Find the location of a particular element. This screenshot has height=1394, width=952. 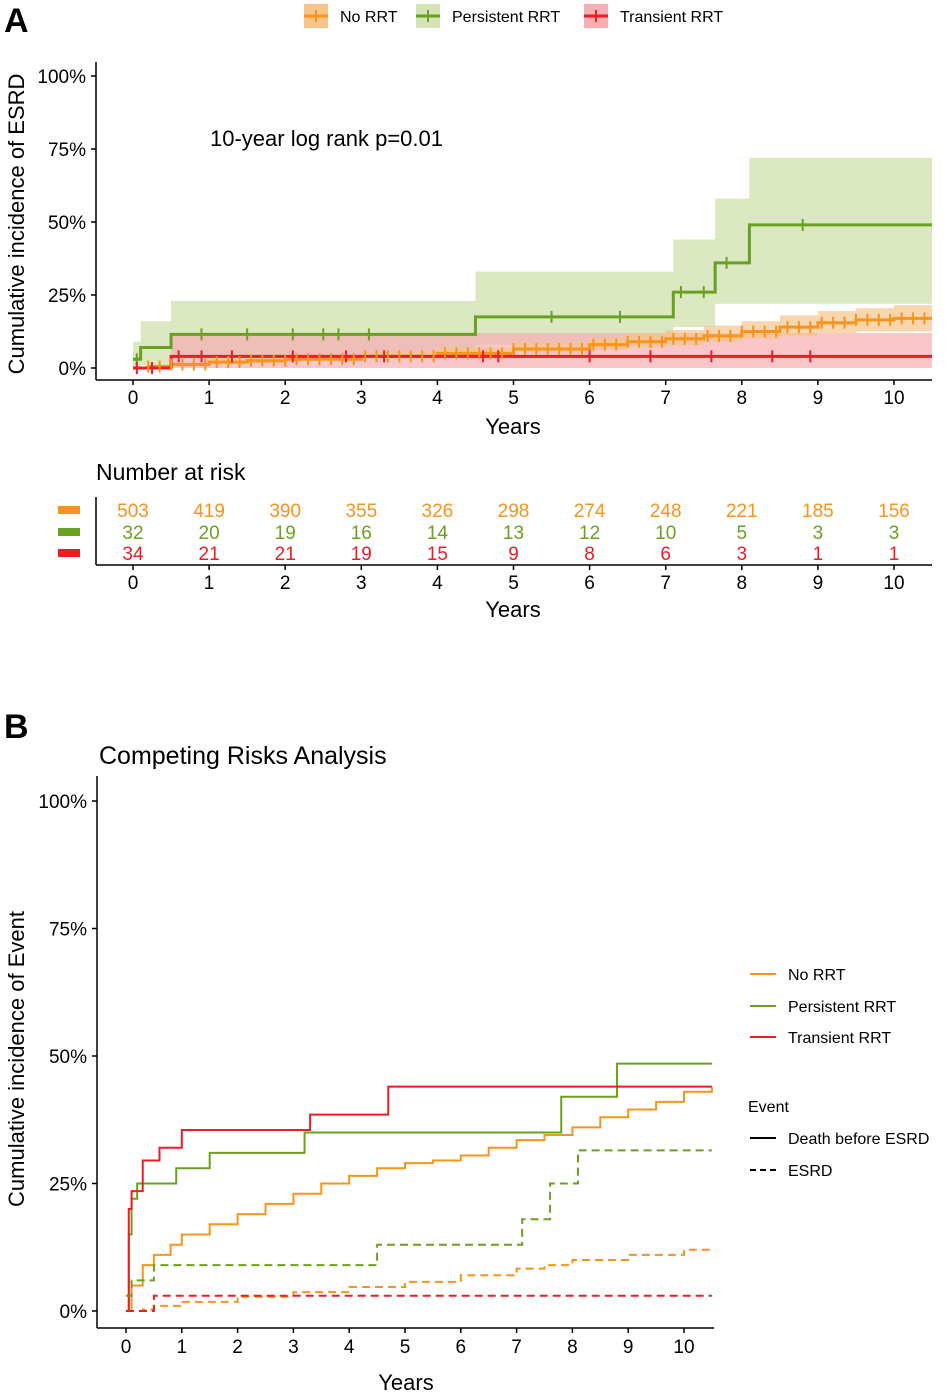

risk-count-transient-rrt: 9 is located at coordinates (513, 554).